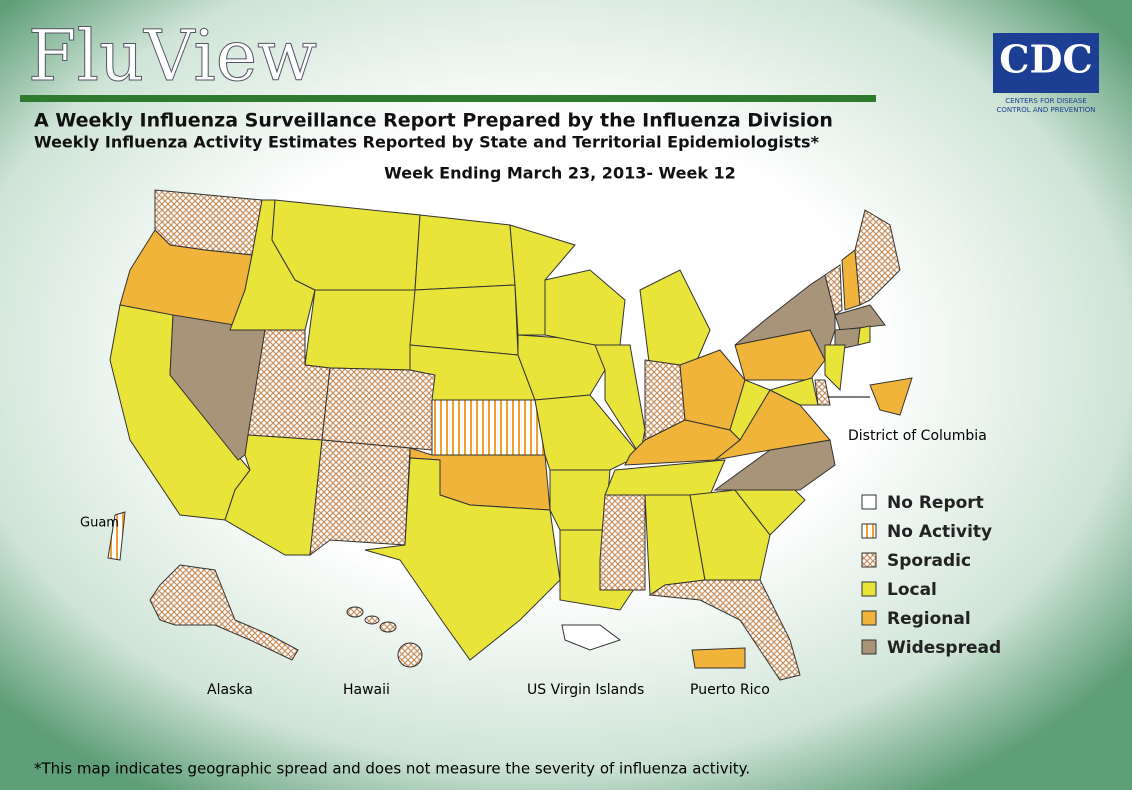  What do you see at coordinates (929, 561) in the screenshot?
I see `legend-label: Sporadic` at bounding box center [929, 561].